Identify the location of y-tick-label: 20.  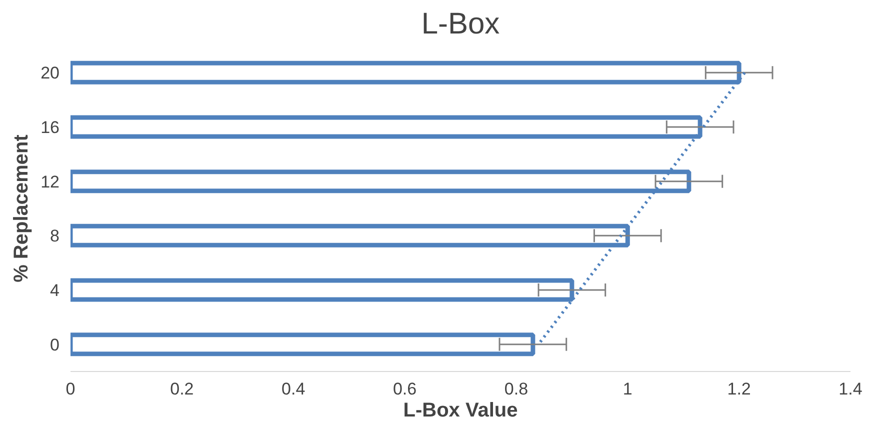
(50, 73).